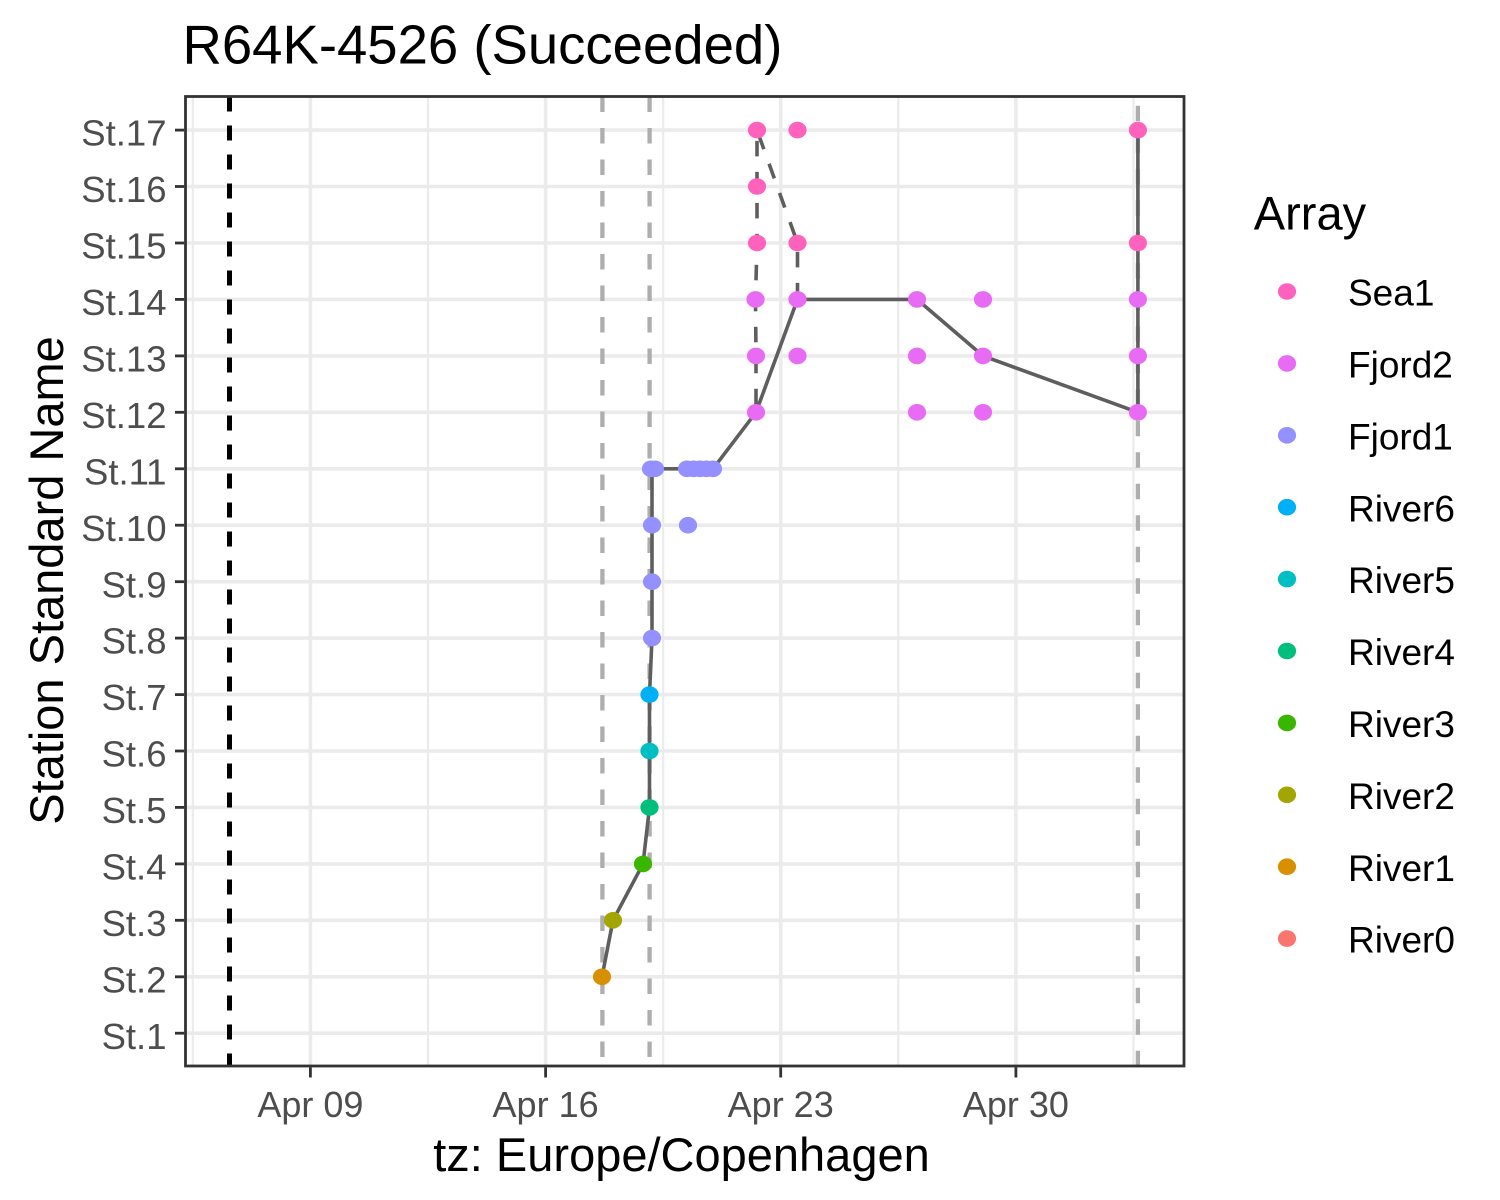 The image size is (1500, 1200). Describe the element at coordinates (125, 471) in the screenshot. I see `svg-text: St.11` at that location.